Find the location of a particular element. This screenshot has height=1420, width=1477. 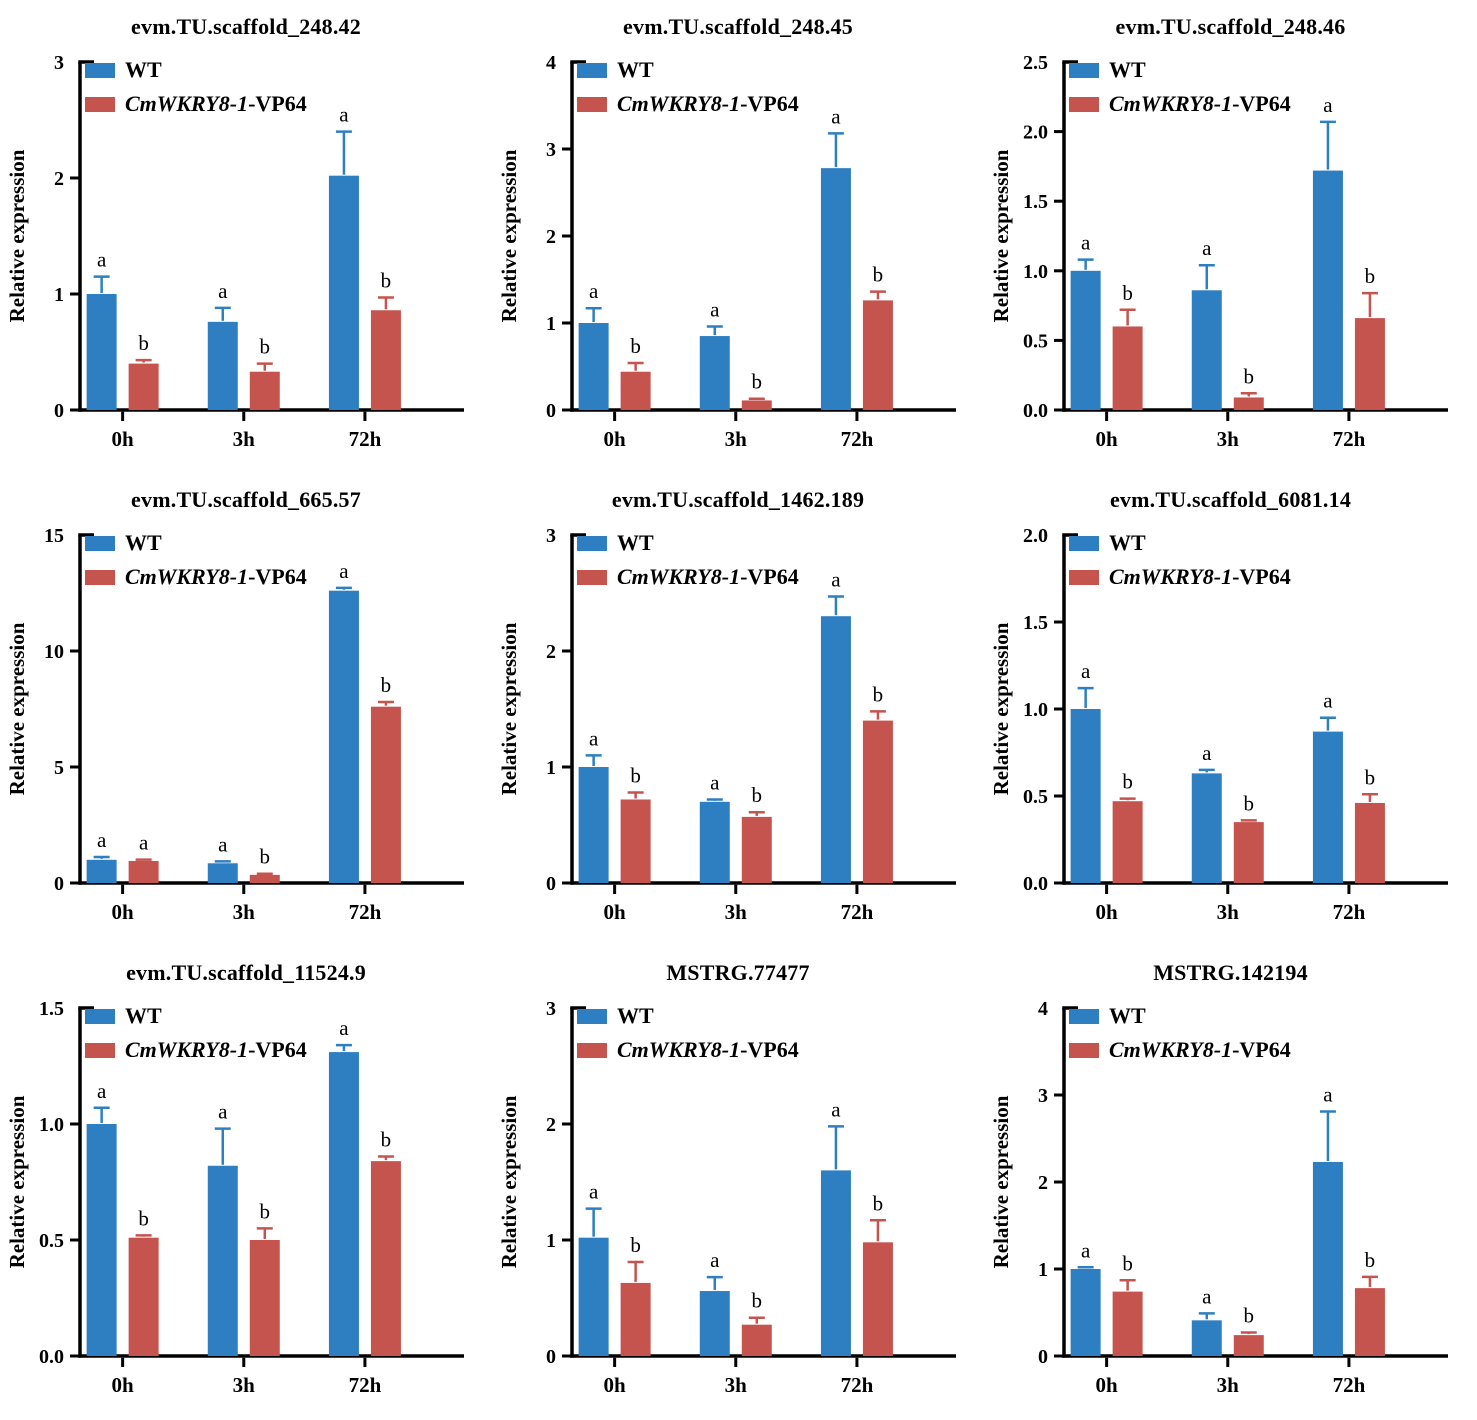

chart-title: evm.TU.scaffold_6081.14 is located at coordinates (1230, 499).